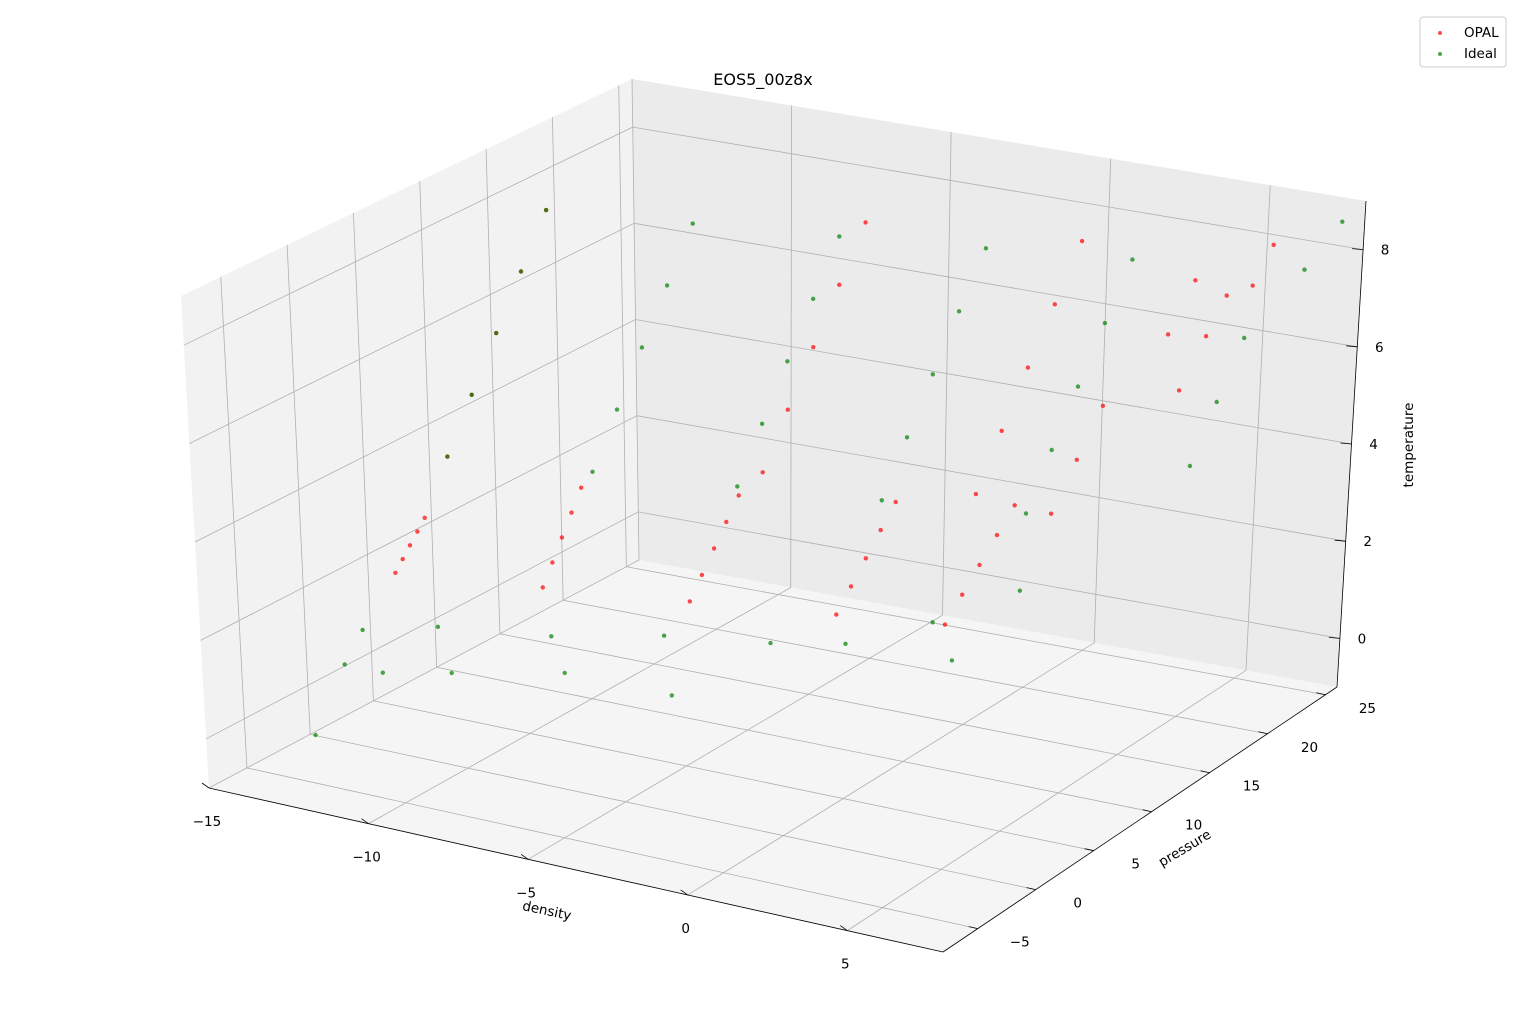 Image resolution: width=1527 pixels, height=1027 pixels. What do you see at coordinates (1409, 445) in the screenshot?
I see `z-axis-title: temperature` at bounding box center [1409, 445].